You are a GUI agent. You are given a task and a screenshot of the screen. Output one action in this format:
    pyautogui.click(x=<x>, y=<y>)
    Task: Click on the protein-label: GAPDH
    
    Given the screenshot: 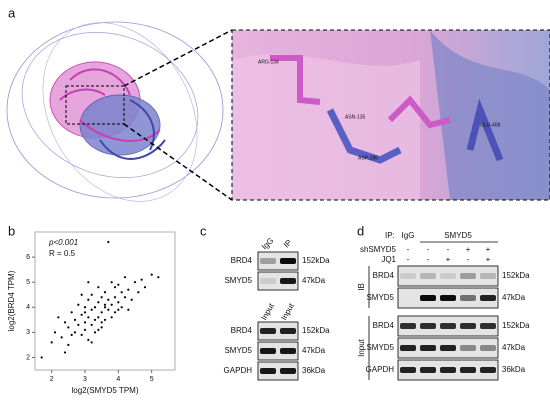 What is the action you would take?
    pyautogui.click(x=380, y=369)
    